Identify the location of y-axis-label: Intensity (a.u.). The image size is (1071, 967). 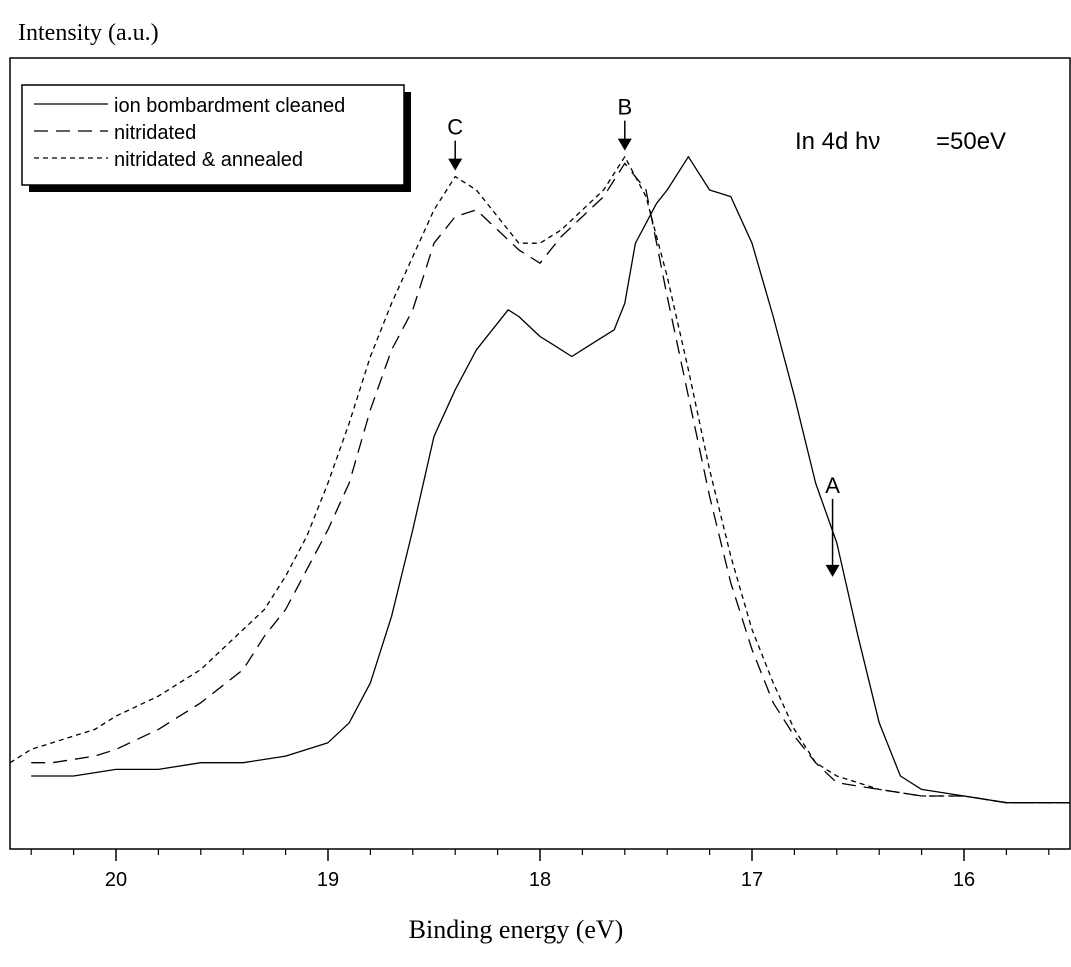
(88, 33).